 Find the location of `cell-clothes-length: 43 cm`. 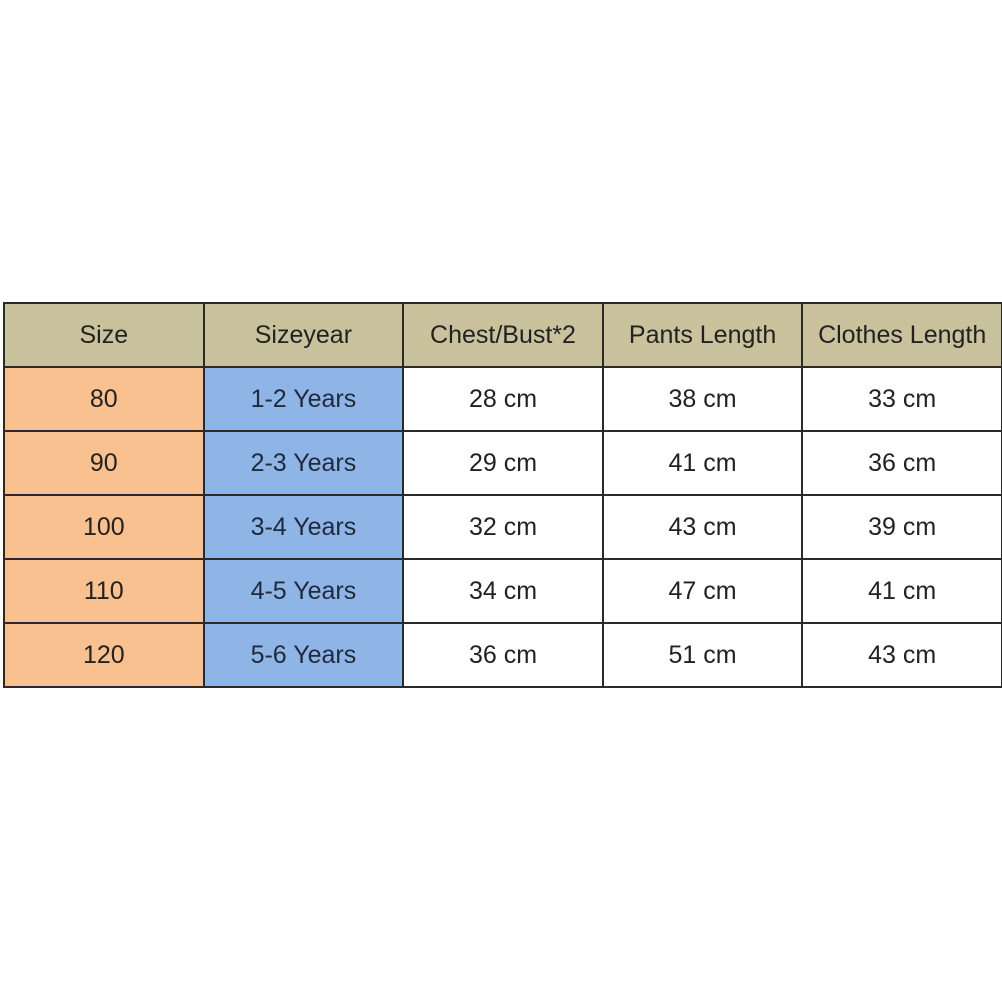

cell-clothes-length: 43 cm is located at coordinates (901, 655).